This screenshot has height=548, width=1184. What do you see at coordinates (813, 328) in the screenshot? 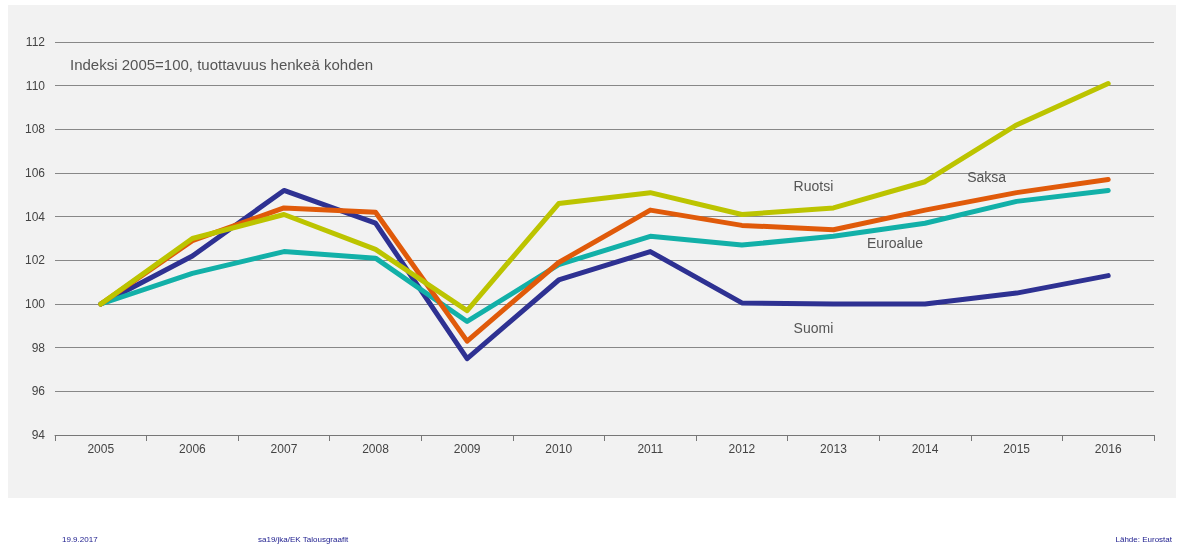
I see `series-label: Suomi` at bounding box center [813, 328].